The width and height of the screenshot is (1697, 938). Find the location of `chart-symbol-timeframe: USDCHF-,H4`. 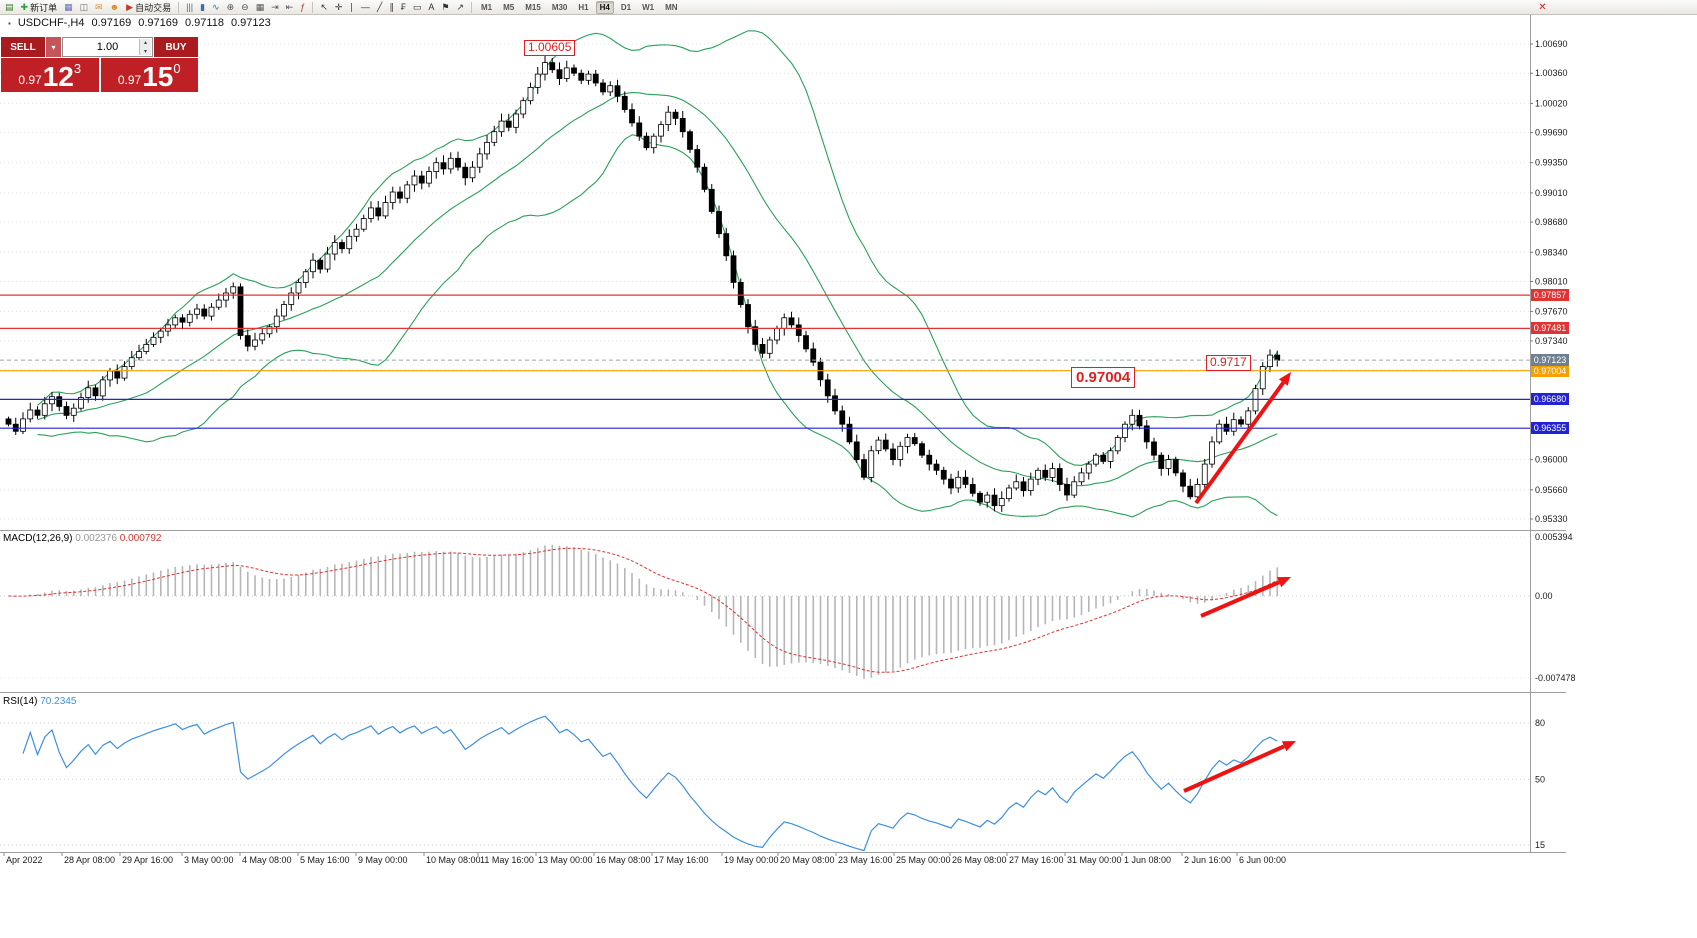

chart-symbol-timeframe: USDCHF-,H4 is located at coordinates (51, 23).